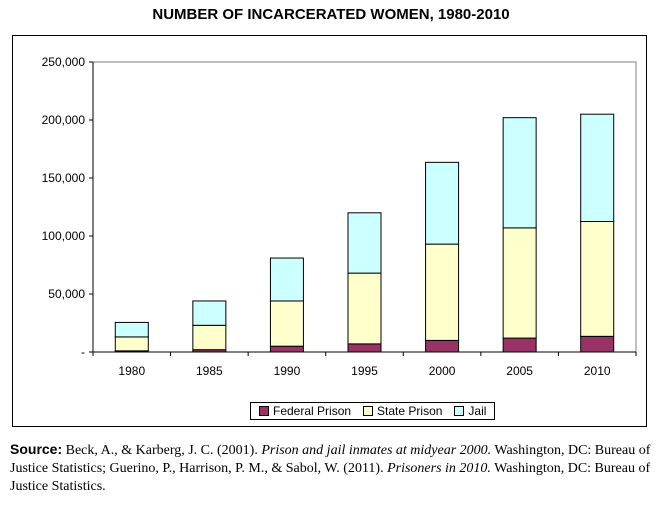  Describe the element at coordinates (36, 449) in the screenshot. I see `source-label: Source:` at that location.